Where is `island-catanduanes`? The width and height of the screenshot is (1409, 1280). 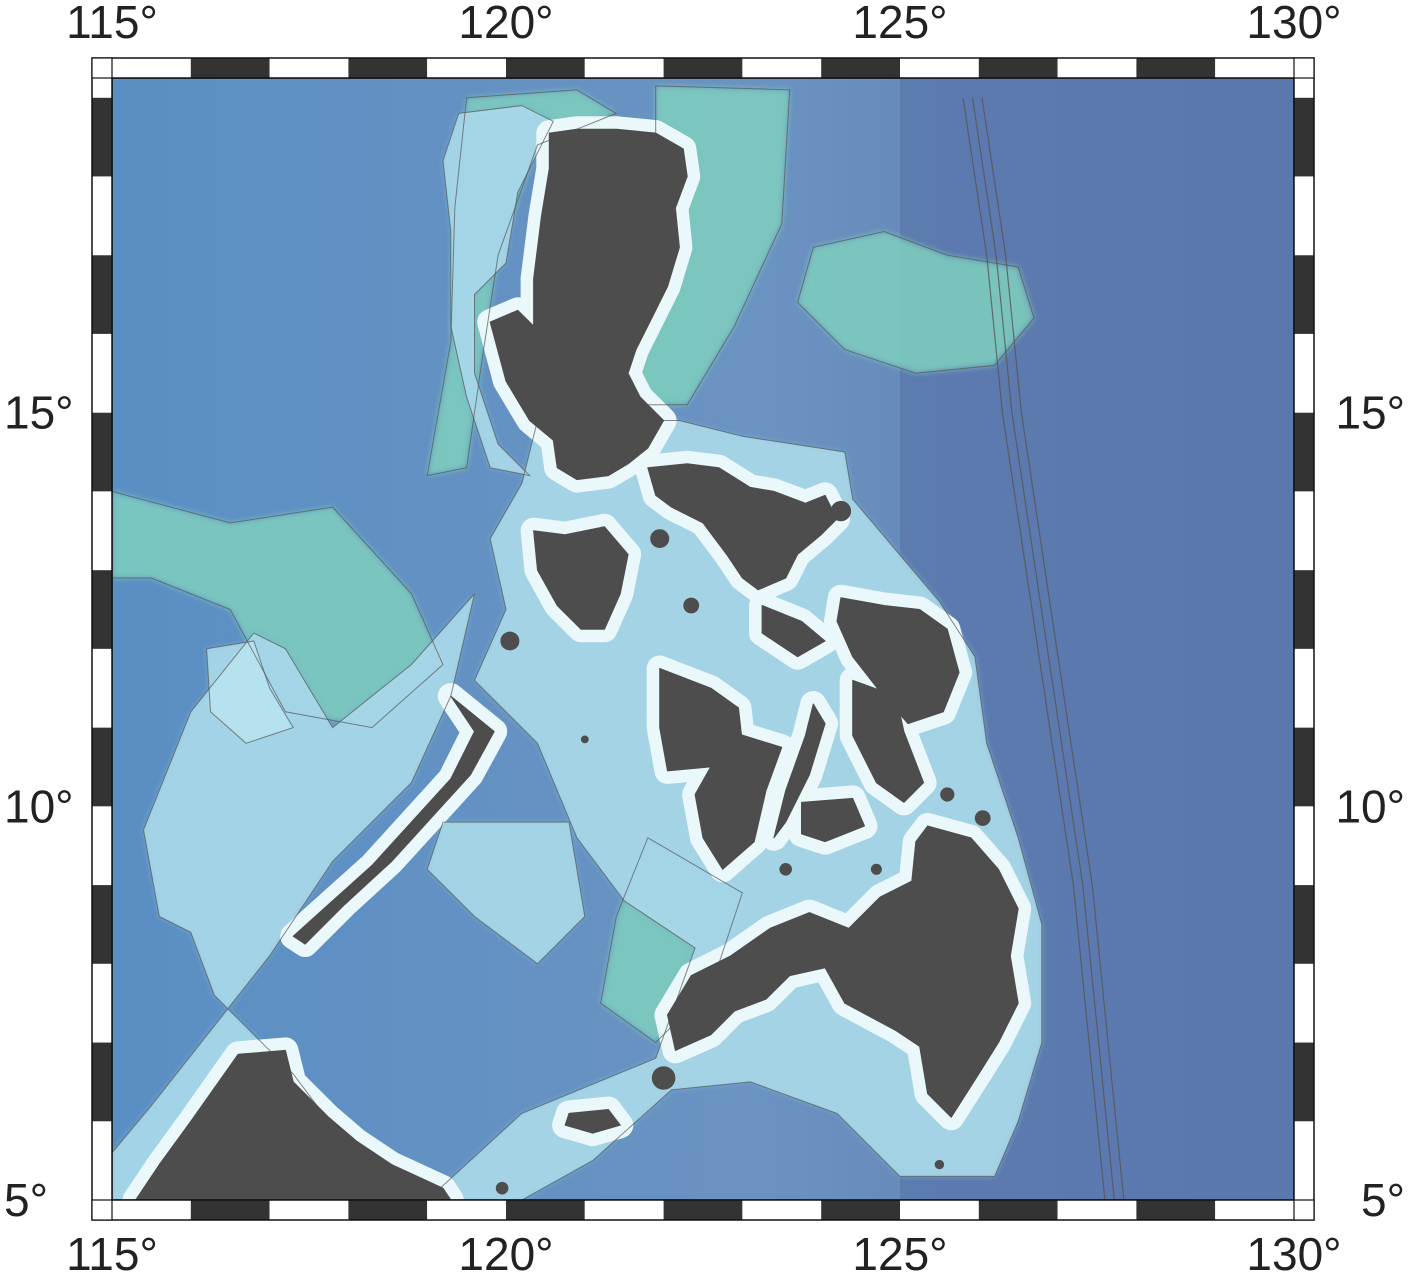 island-catanduanes is located at coordinates (841, 511).